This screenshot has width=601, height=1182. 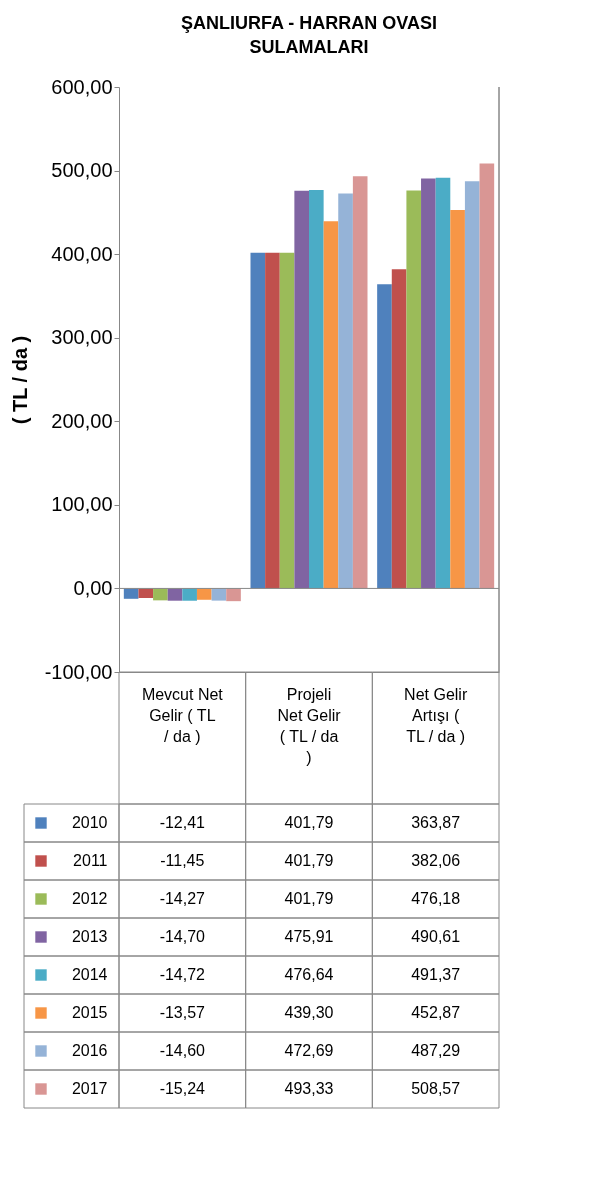 I want to click on y-tick-label: 0,00, so click(x=93, y=587).